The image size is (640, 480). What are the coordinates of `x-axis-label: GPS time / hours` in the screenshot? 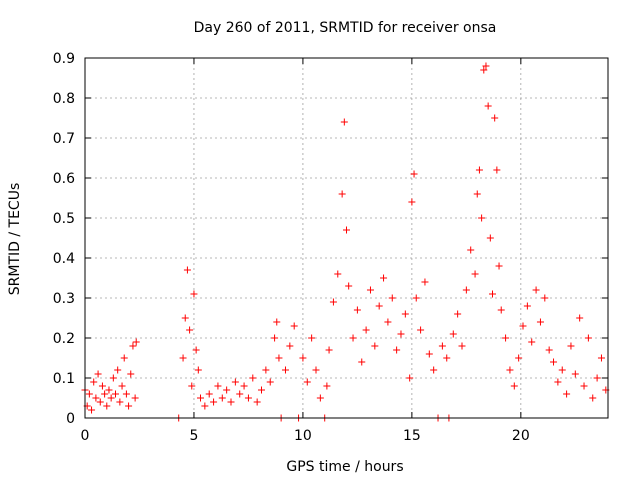 It's located at (344, 467).